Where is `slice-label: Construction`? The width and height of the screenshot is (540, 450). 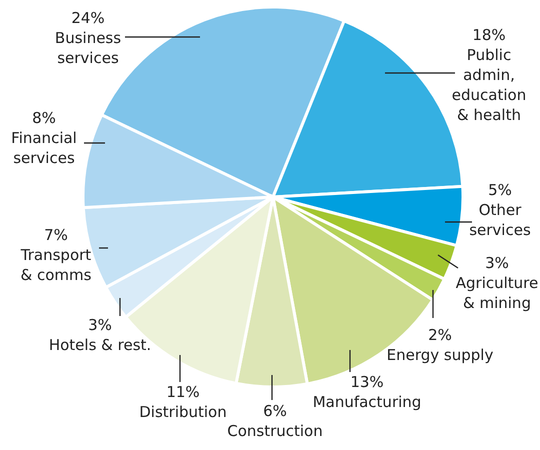 slice-label: Construction is located at coordinates (275, 431).